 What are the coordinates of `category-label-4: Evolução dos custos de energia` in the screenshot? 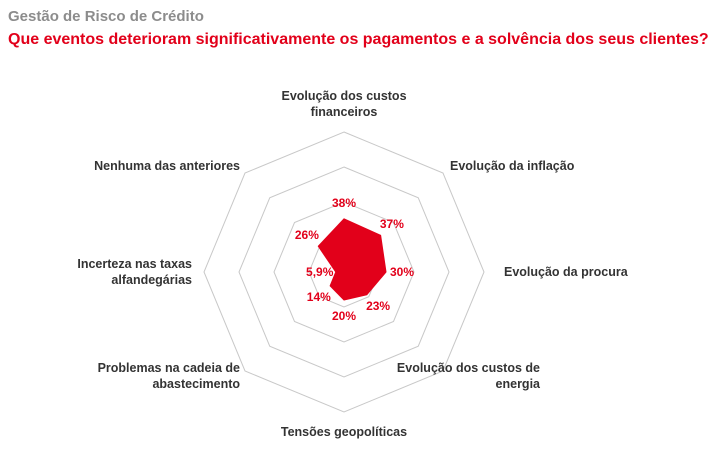 It's located at (469, 376).